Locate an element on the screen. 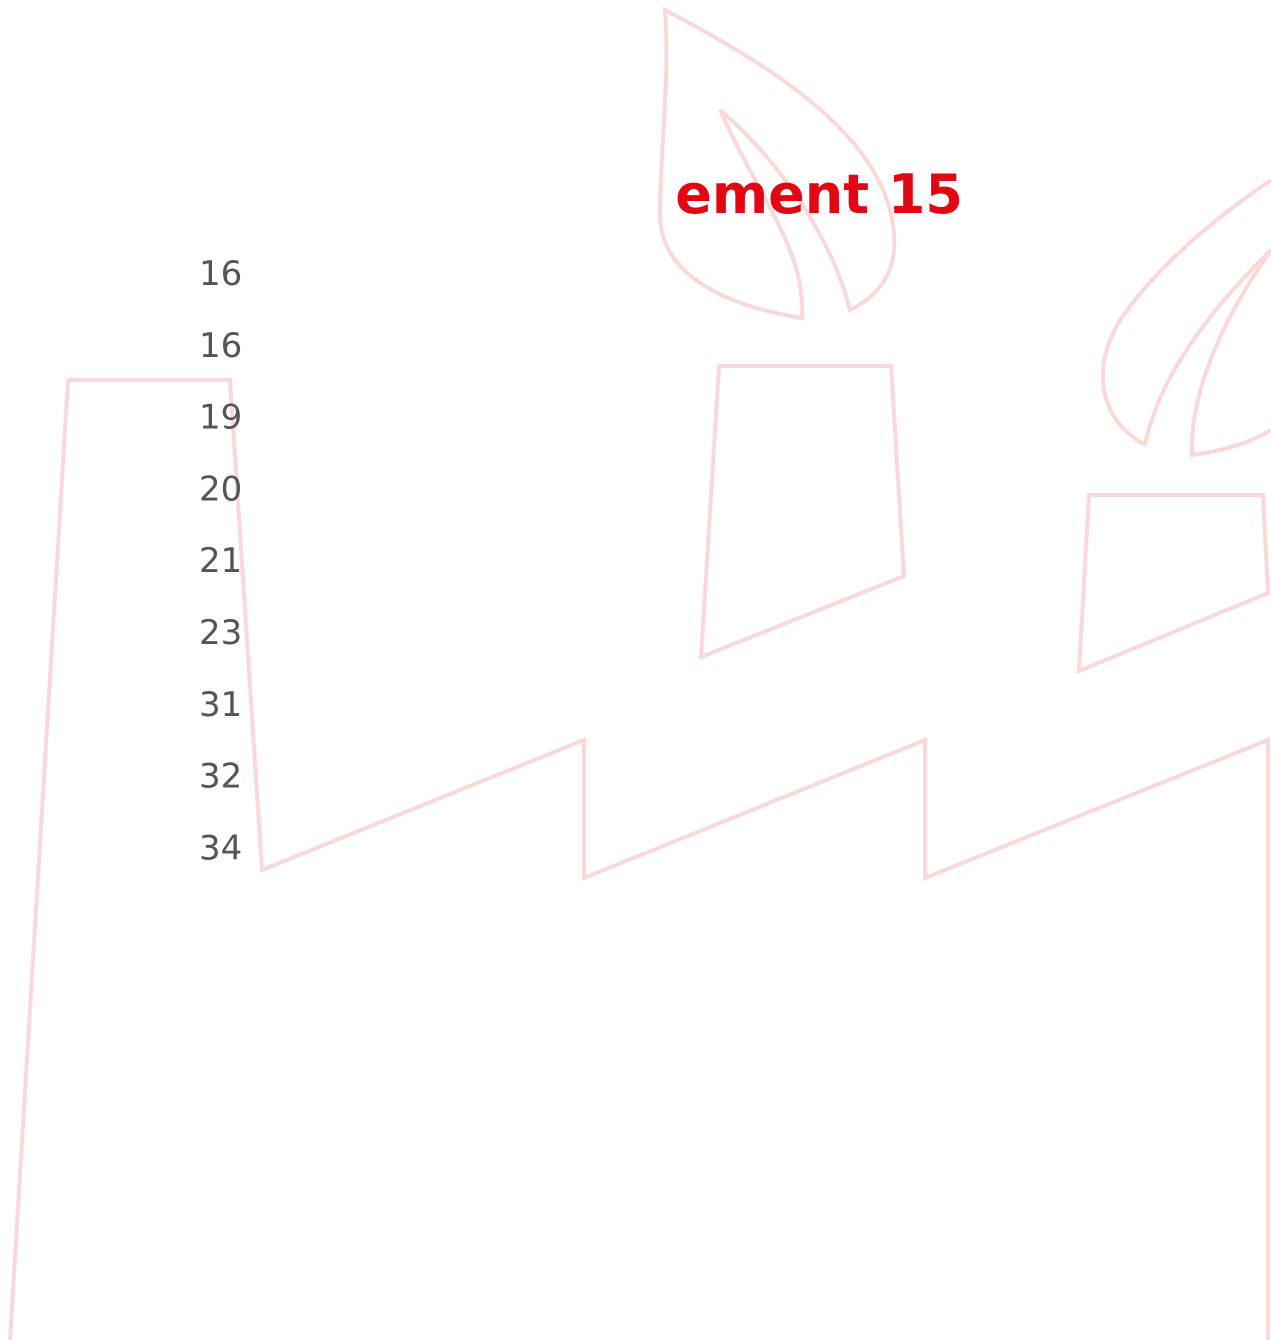  page-number: 31 is located at coordinates (220, 705).